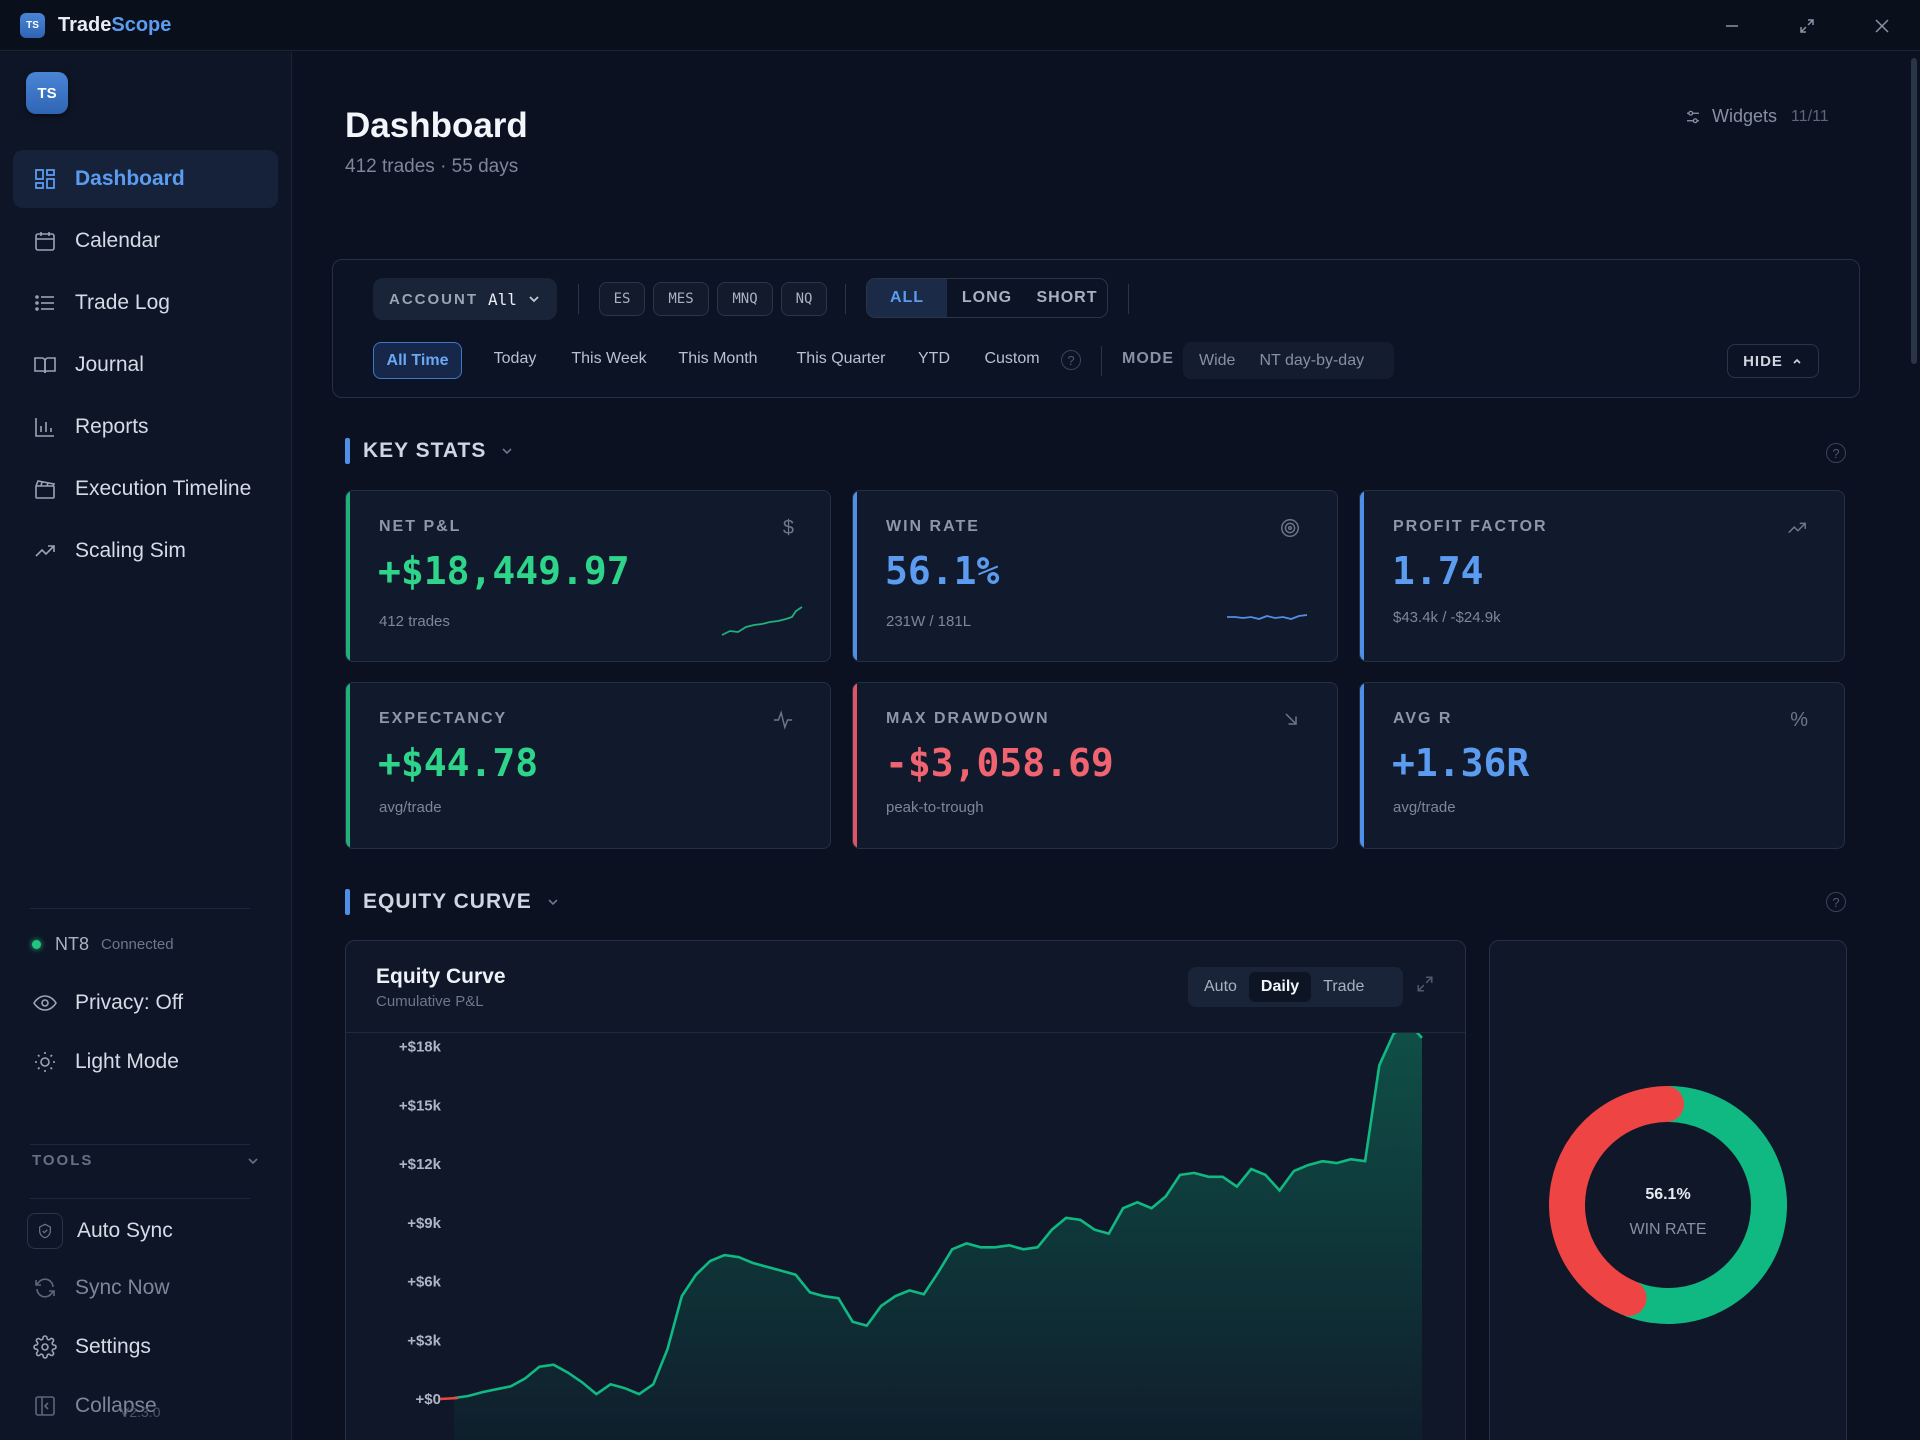 This screenshot has width=1920, height=1440. I want to click on sidebar-item-journal: Journal, so click(145, 365).